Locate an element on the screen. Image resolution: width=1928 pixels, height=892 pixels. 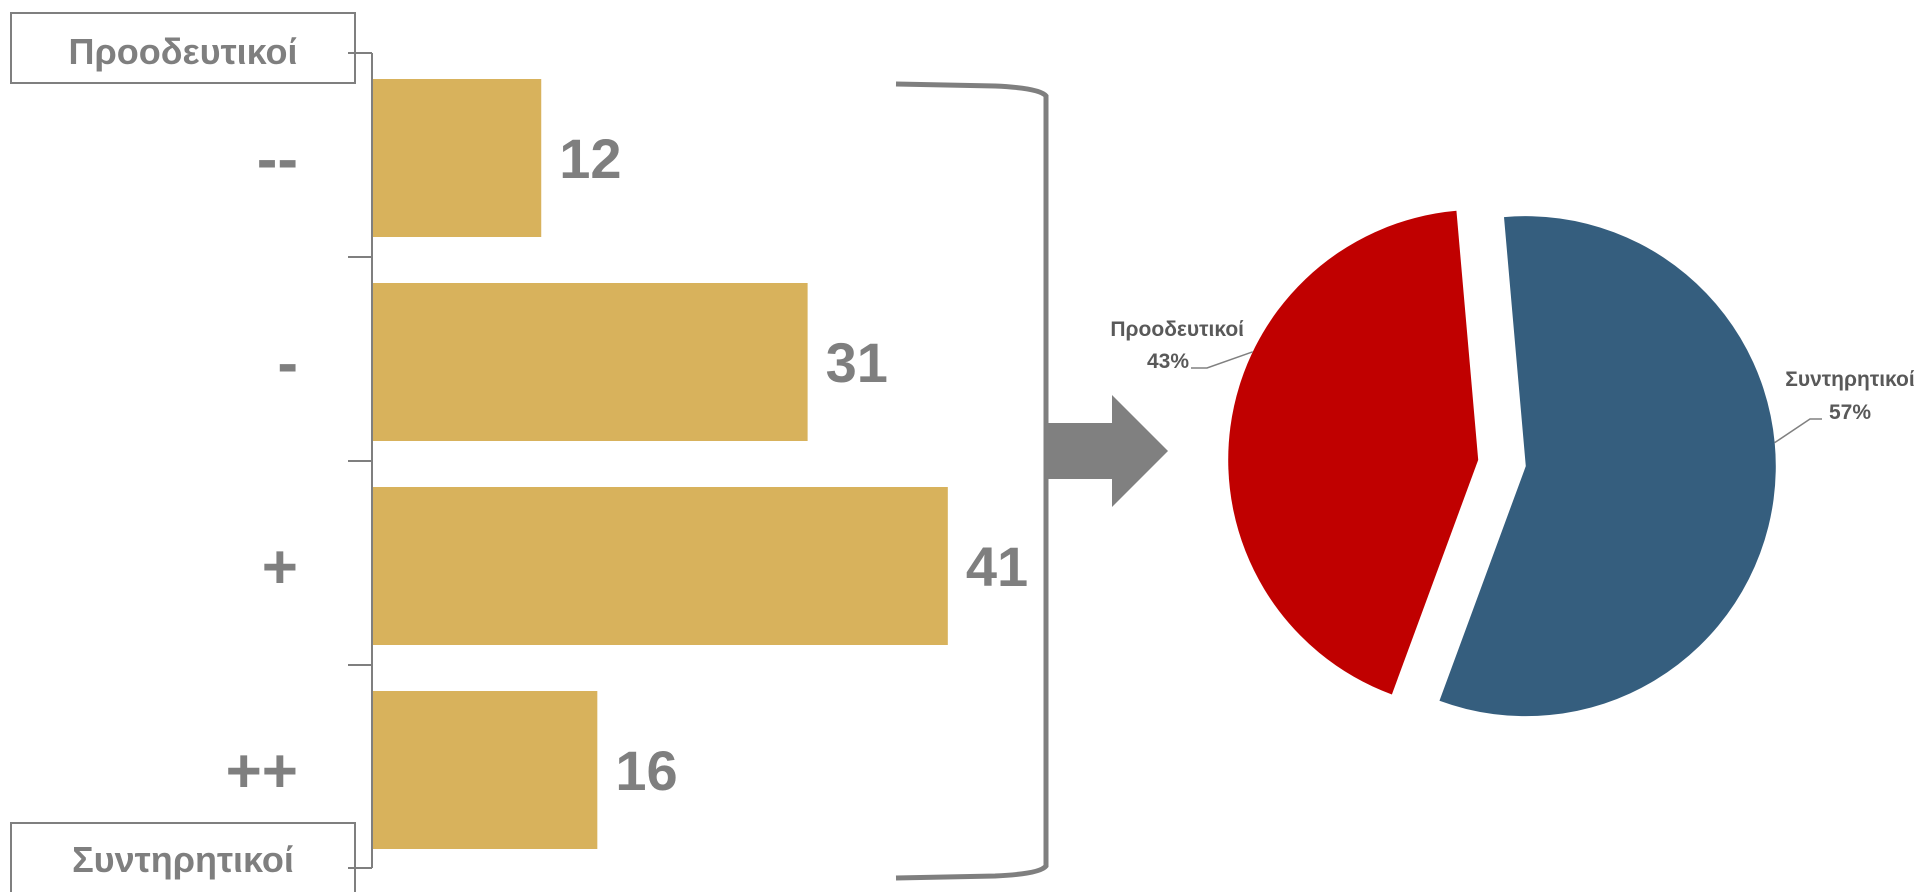
bar-axis is located at coordinates (360, 460).